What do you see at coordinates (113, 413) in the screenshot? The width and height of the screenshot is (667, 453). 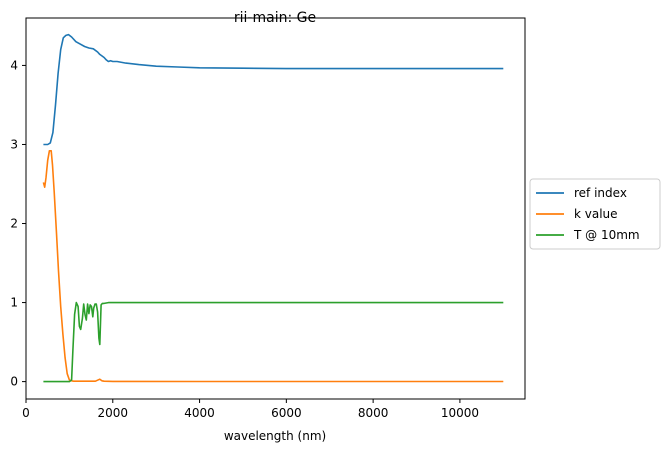 I see `x-tick-label: 2000` at bounding box center [113, 413].